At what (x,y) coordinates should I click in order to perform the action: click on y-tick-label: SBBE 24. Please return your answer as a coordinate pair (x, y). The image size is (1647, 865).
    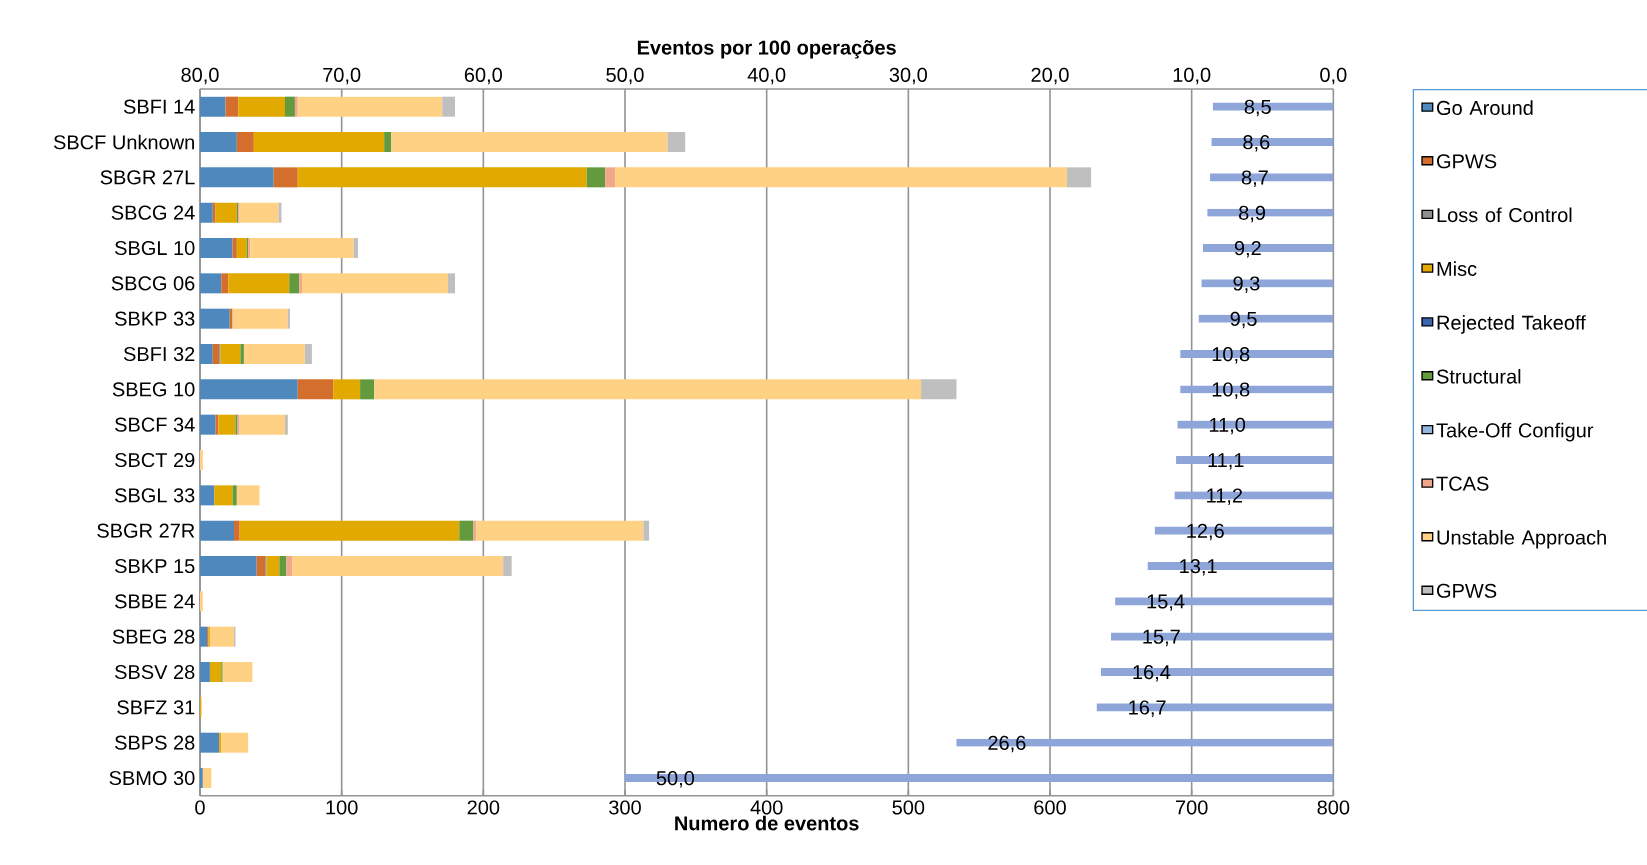
    Looking at the image, I should click on (155, 601).